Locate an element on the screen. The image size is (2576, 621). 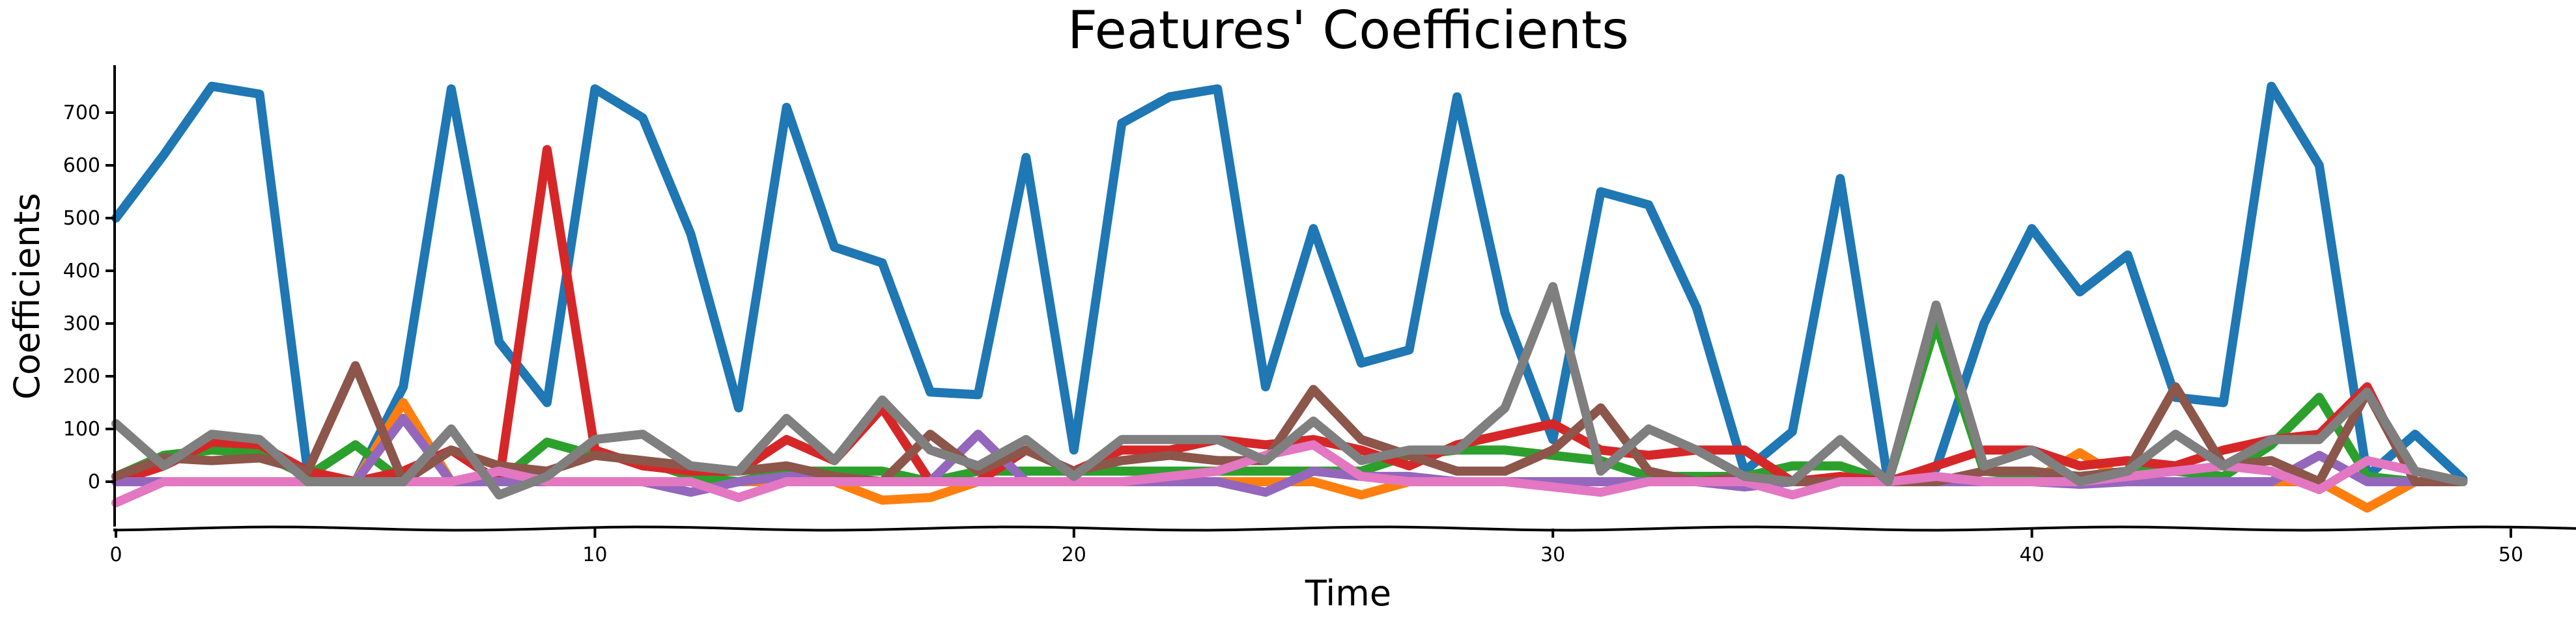
y-tick-label: 500 is located at coordinates (81, 218).